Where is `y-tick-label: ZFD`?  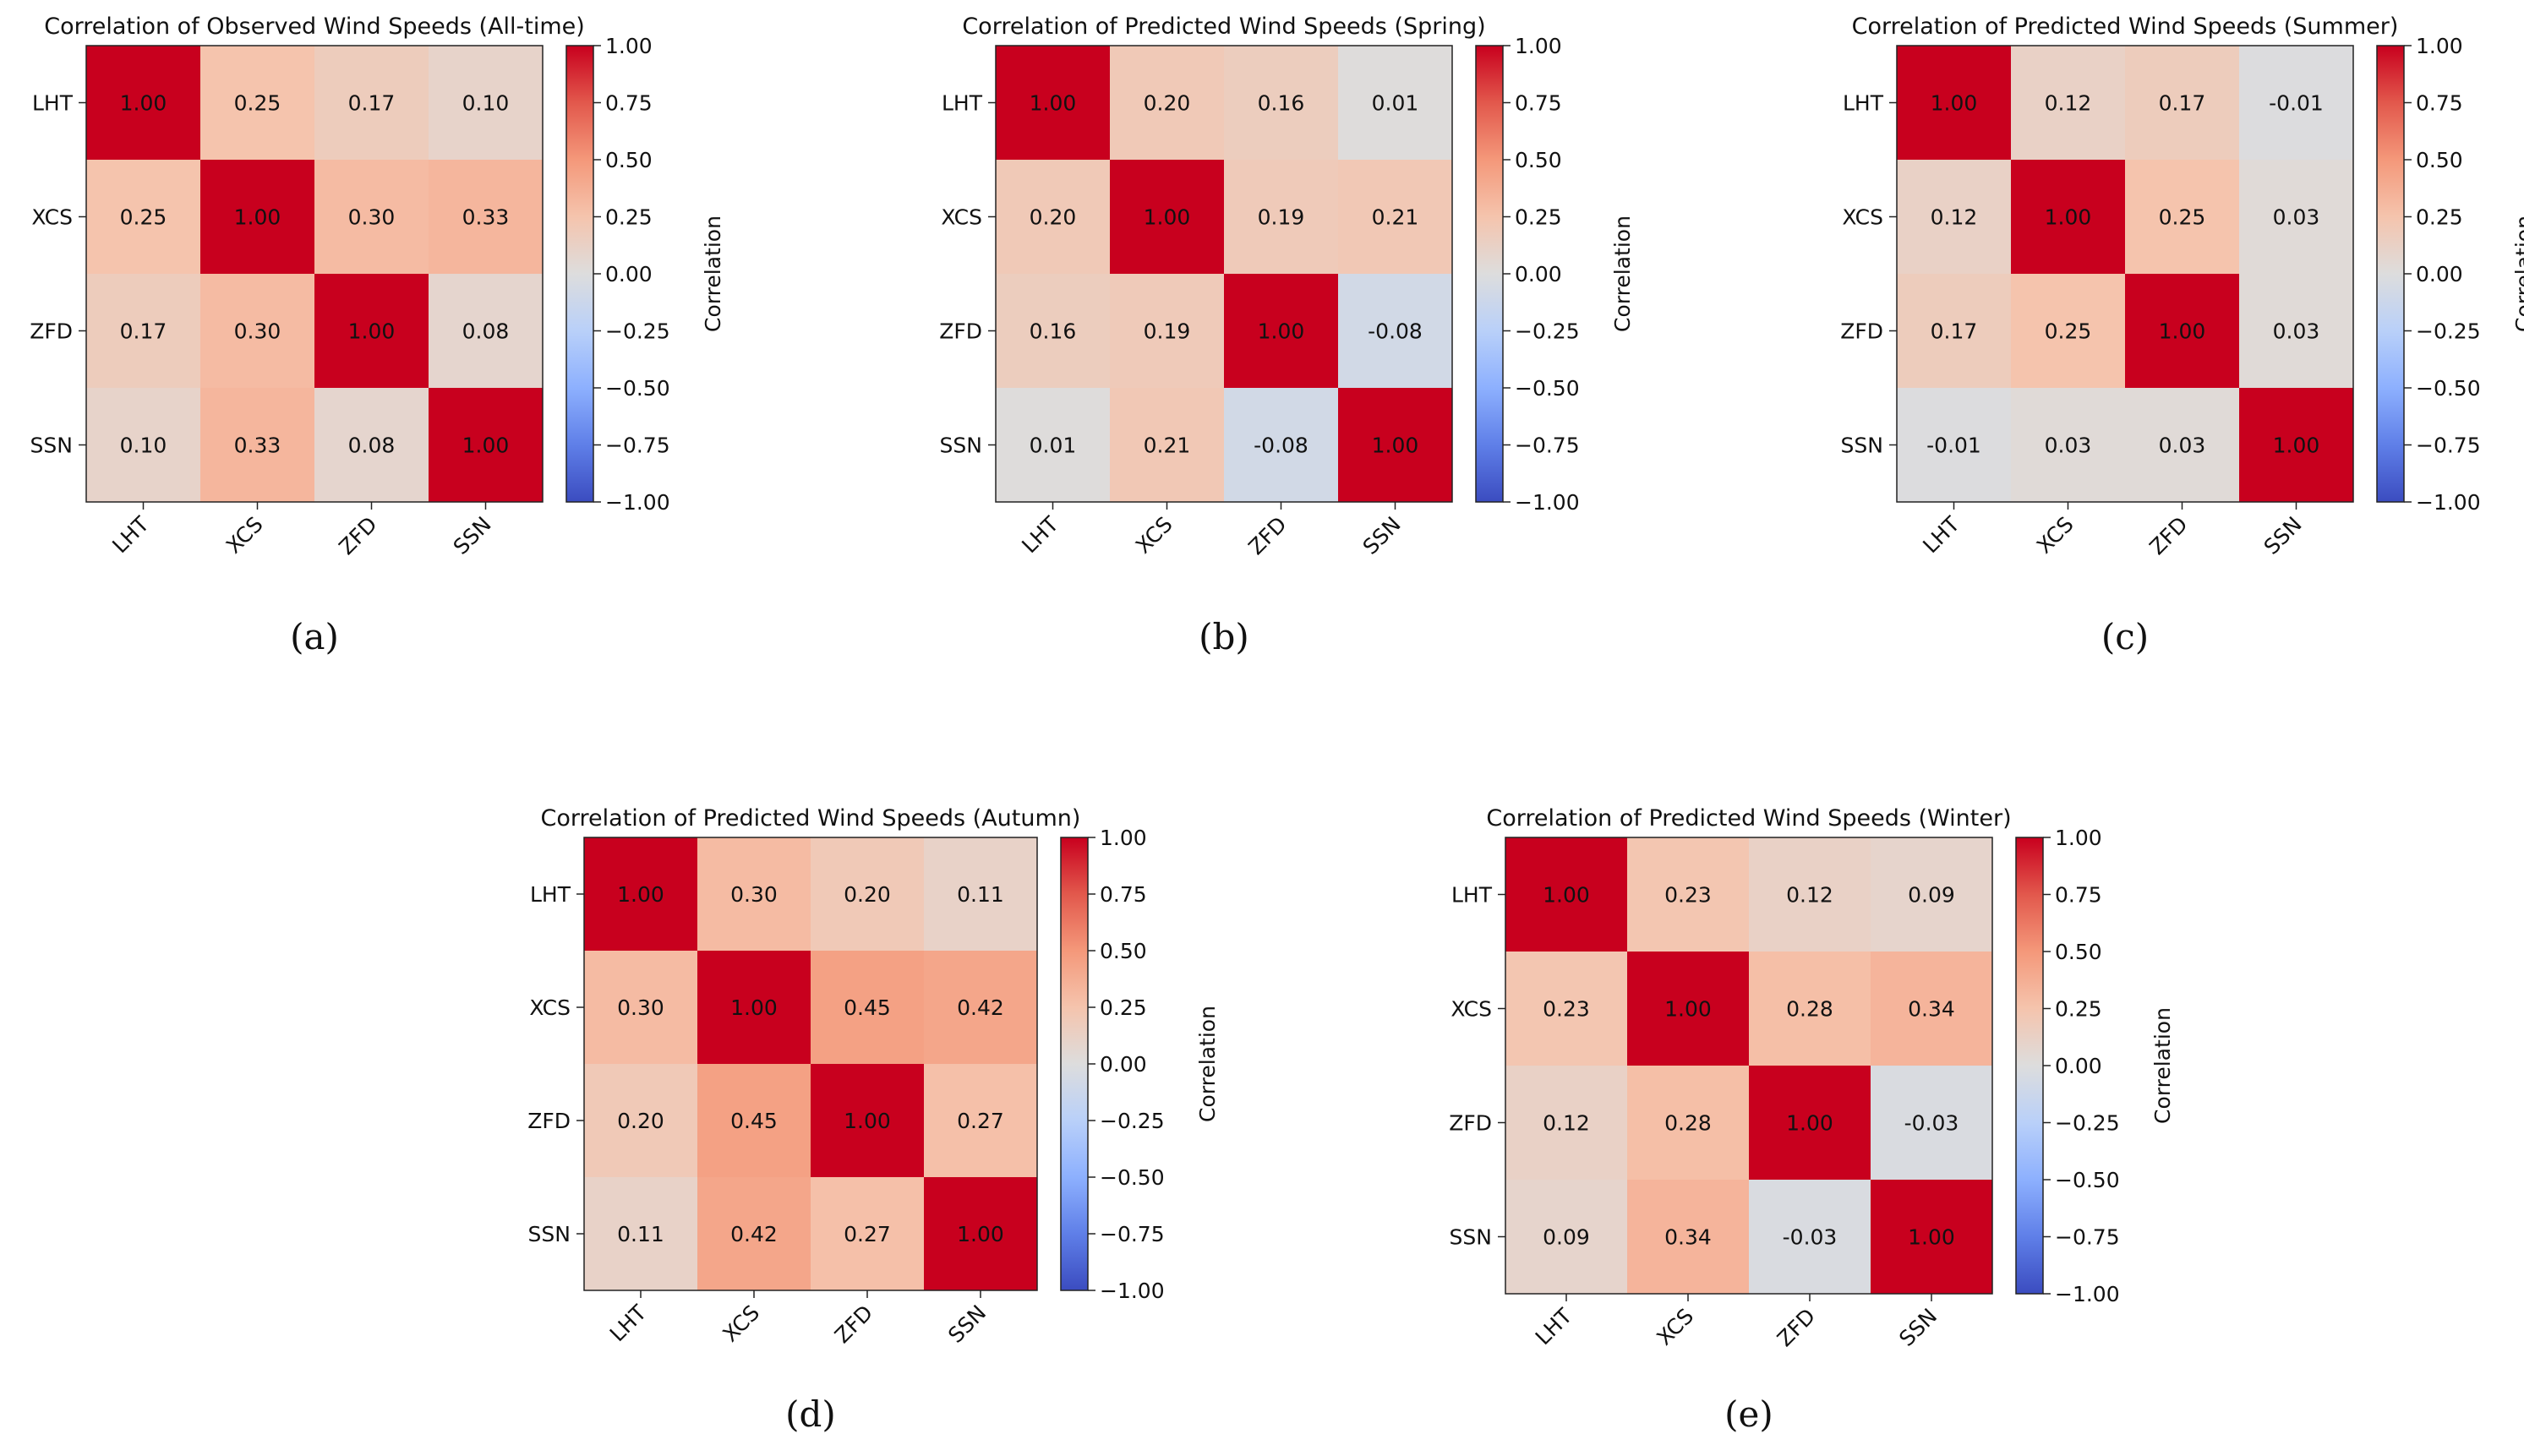
y-tick-label: ZFD is located at coordinates (1861, 331).